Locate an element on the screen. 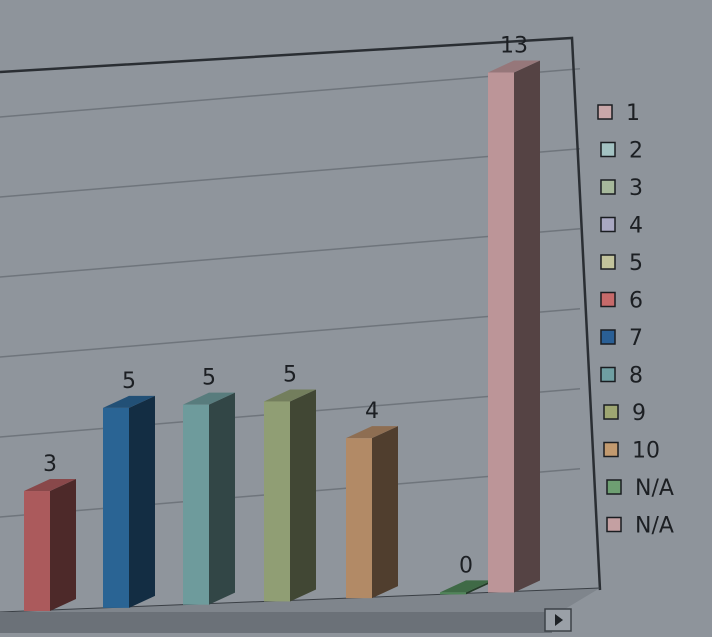 The width and height of the screenshot is (712, 637). legend-label: 5 is located at coordinates (636, 263).